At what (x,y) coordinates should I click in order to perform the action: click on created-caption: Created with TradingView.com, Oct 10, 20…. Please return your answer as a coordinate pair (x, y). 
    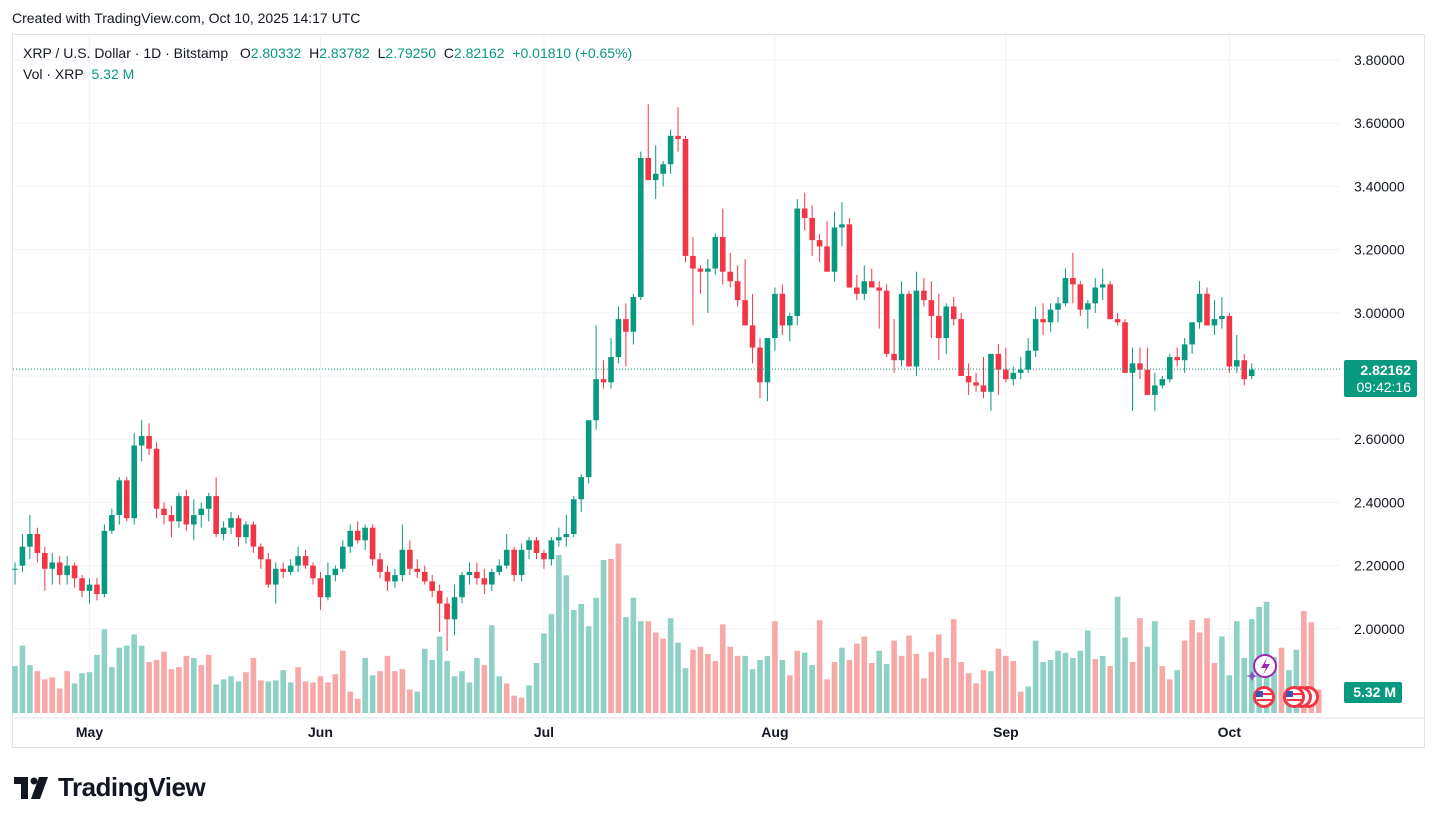
    Looking at the image, I should click on (186, 18).